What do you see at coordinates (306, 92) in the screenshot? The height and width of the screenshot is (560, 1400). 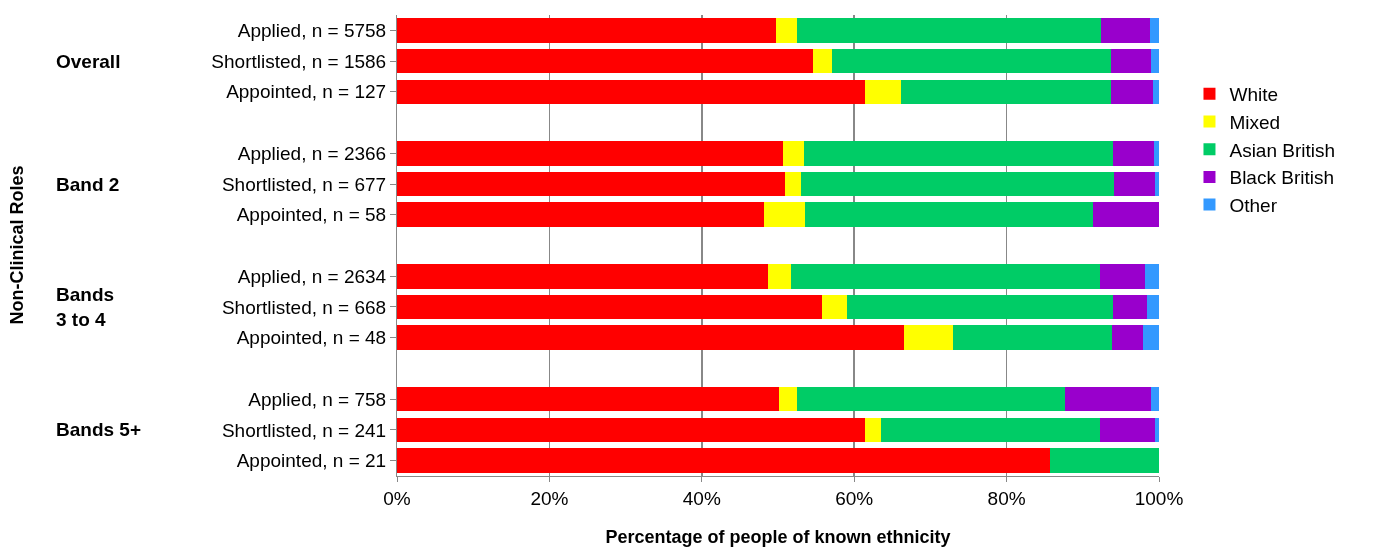 I see `y-tick-label: Appointed, n = 127` at bounding box center [306, 92].